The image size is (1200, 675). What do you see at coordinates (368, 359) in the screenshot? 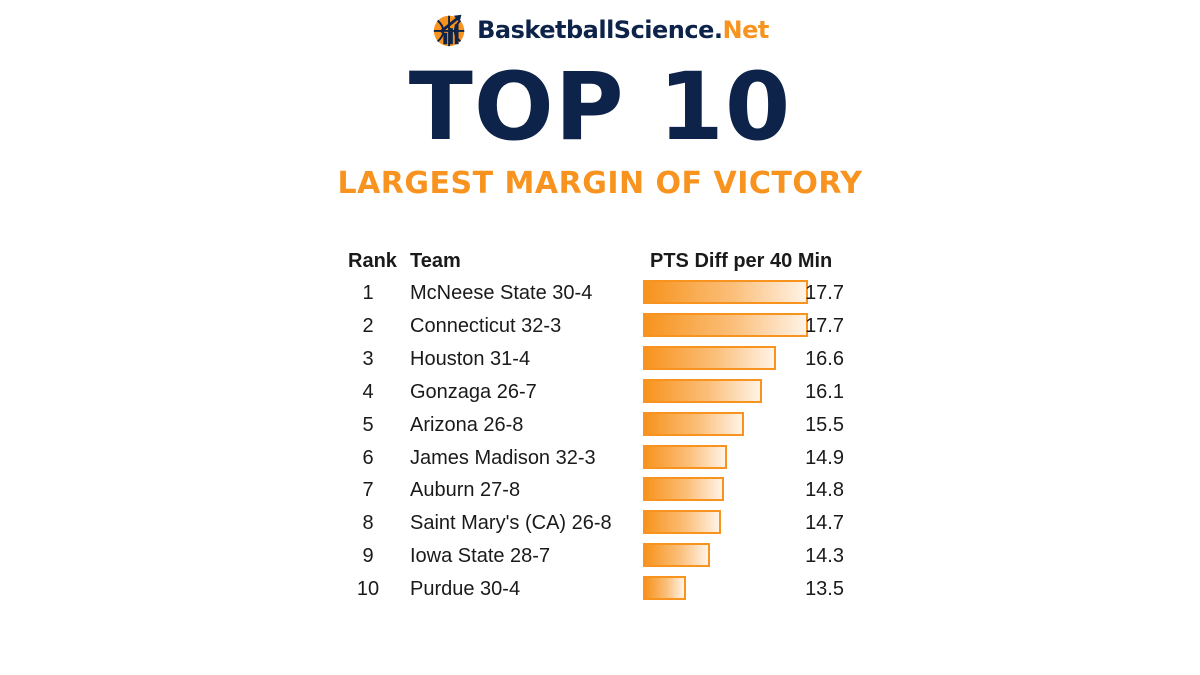
I see `rank-label: 3` at bounding box center [368, 359].